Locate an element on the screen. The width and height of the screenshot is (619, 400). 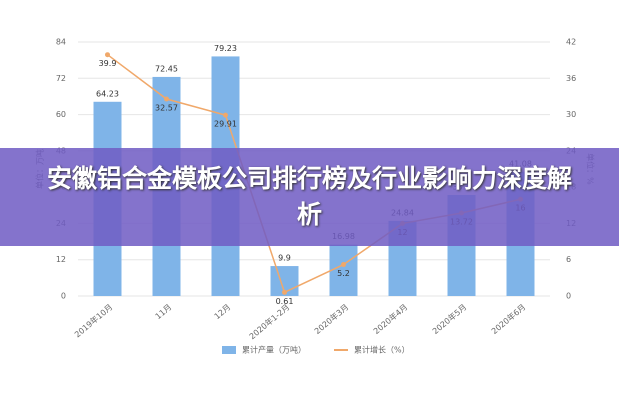
x-tick-label: 2020年1-2月 is located at coordinates (269, 321).